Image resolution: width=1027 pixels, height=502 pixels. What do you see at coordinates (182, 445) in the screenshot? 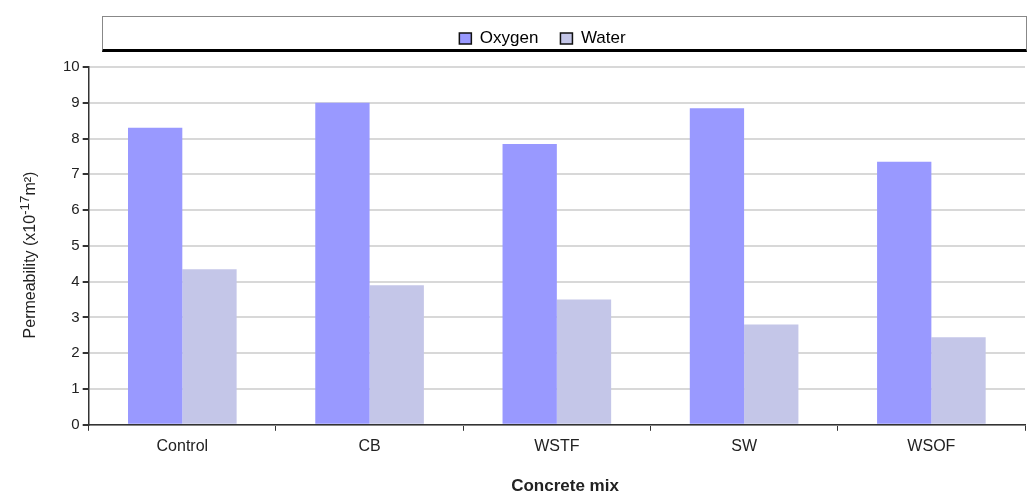
I see `x-tick-label: Control` at bounding box center [182, 445].